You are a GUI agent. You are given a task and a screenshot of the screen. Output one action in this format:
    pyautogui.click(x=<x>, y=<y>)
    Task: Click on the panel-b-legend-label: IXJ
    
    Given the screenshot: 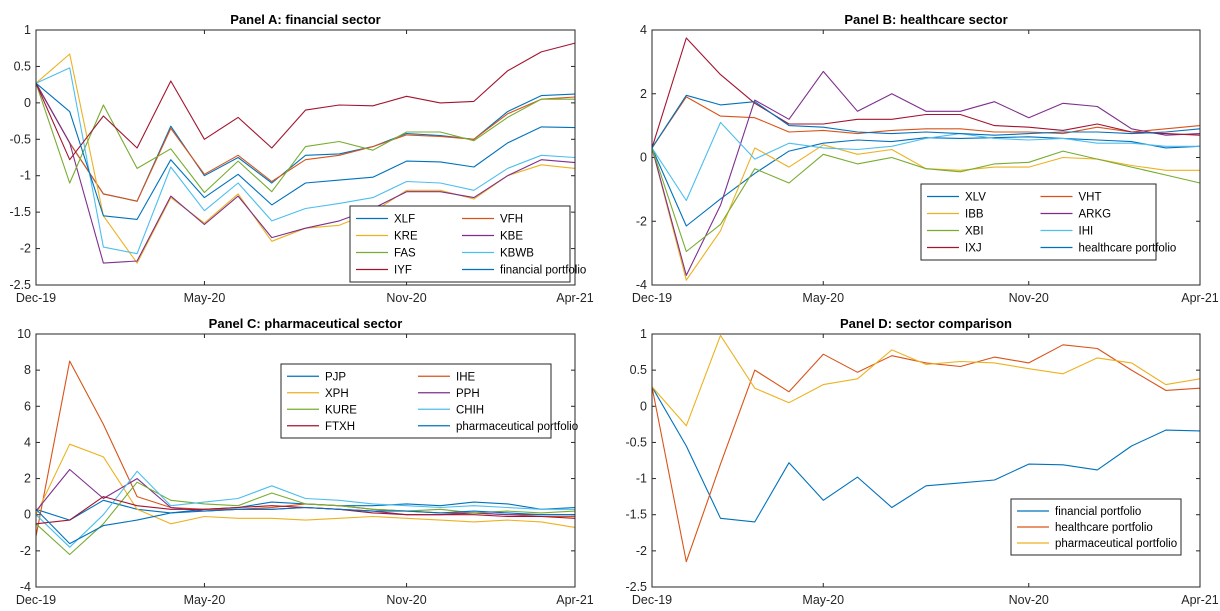 What is the action you would take?
    pyautogui.click(x=973, y=249)
    